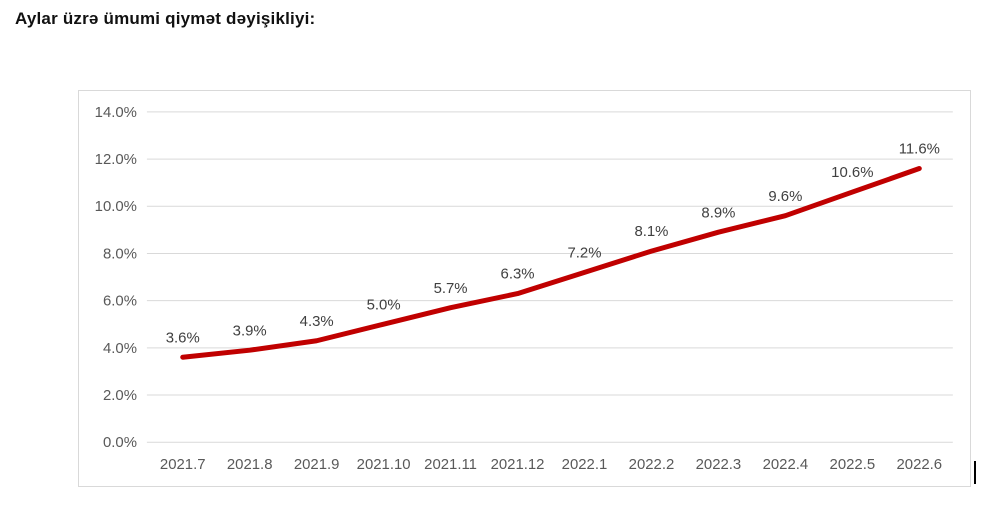 The image size is (1004, 508). What do you see at coordinates (451, 288) in the screenshot?
I see `data-label: 5.7%` at bounding box center [451, 288].